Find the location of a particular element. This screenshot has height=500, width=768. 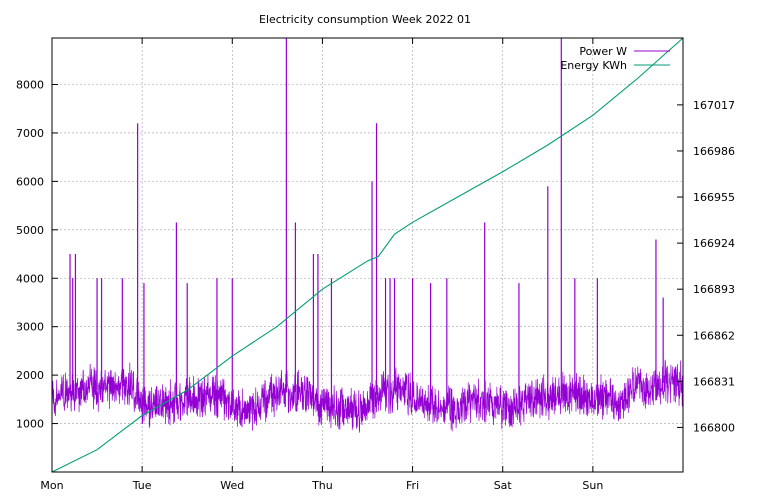

x-tick-label: Sun is located at coordinates (592, 485).